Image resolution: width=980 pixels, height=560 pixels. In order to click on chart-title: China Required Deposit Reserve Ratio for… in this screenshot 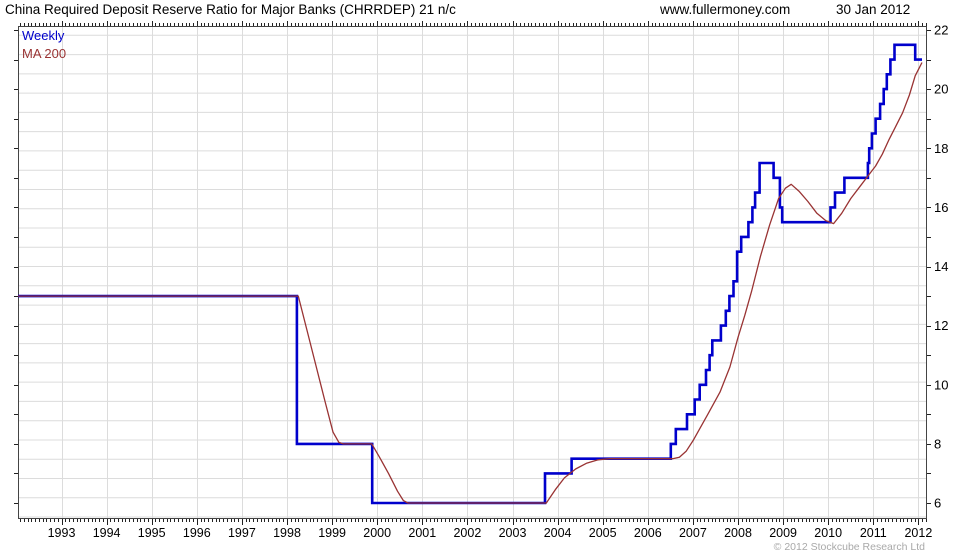, I will do `click(230, 9)`.